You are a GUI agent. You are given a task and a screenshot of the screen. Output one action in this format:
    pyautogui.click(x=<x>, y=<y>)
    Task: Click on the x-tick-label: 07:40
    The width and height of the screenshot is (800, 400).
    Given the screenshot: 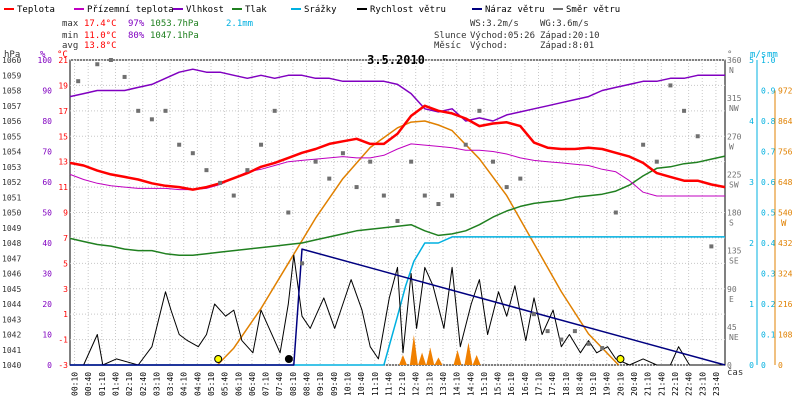 What is the action you would take?
    pyautogui.click(x=279, y=384)
    